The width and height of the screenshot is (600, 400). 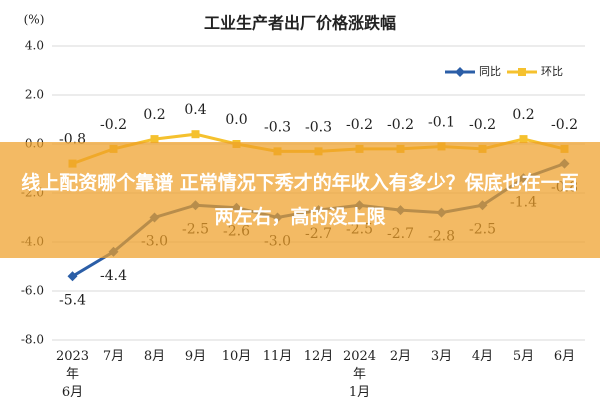 I want to click on value-label: -4.4, so click(x=113, y=276).